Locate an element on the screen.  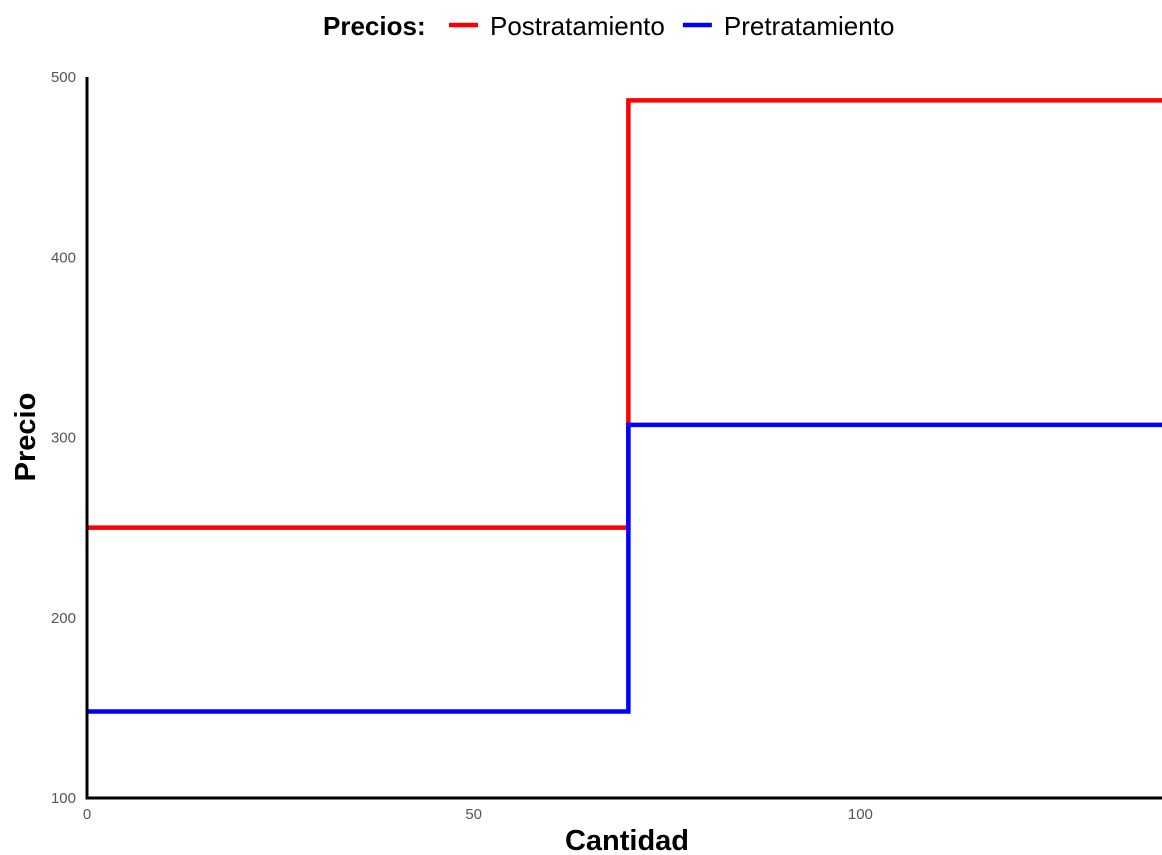
y-axis-title: Precio is located at coordinates (26, 437).